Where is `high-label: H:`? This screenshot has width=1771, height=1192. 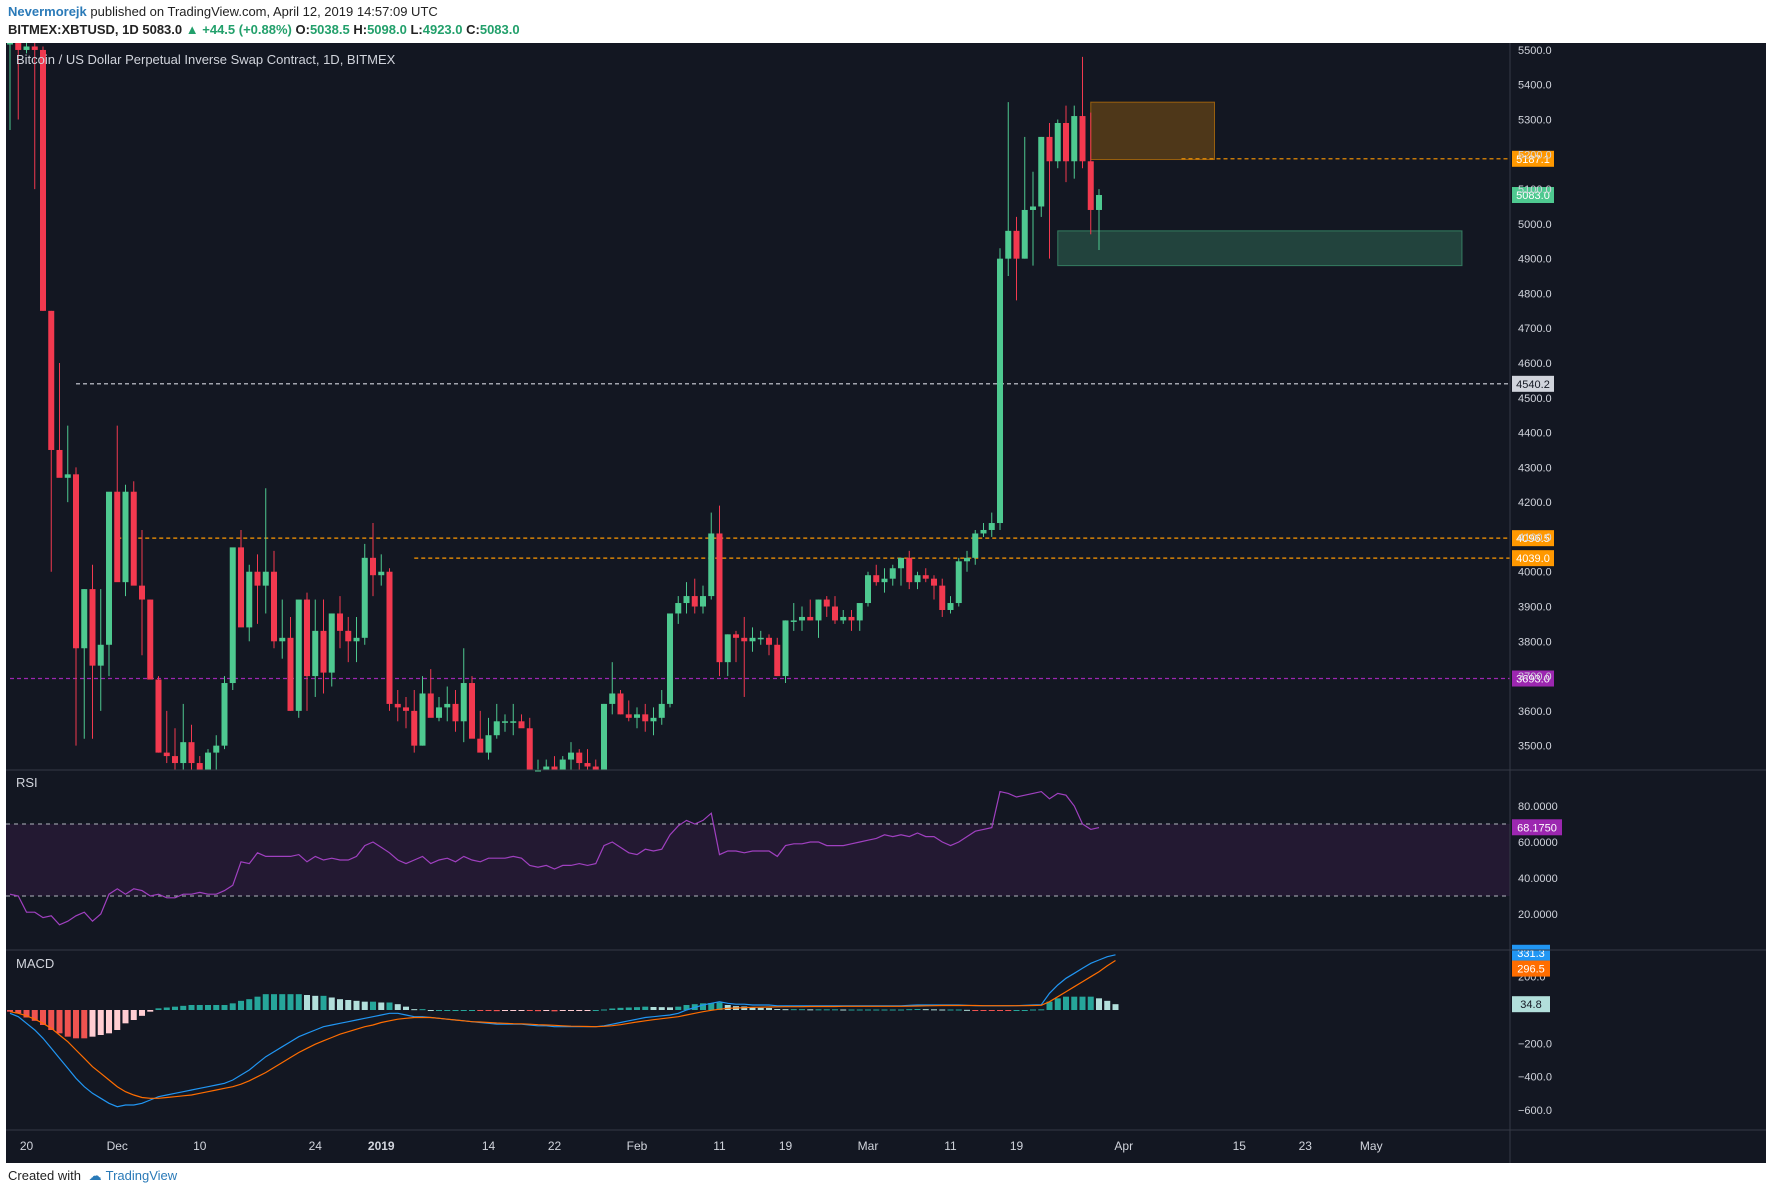
high-label: H: is located at coordinates (360, 29).